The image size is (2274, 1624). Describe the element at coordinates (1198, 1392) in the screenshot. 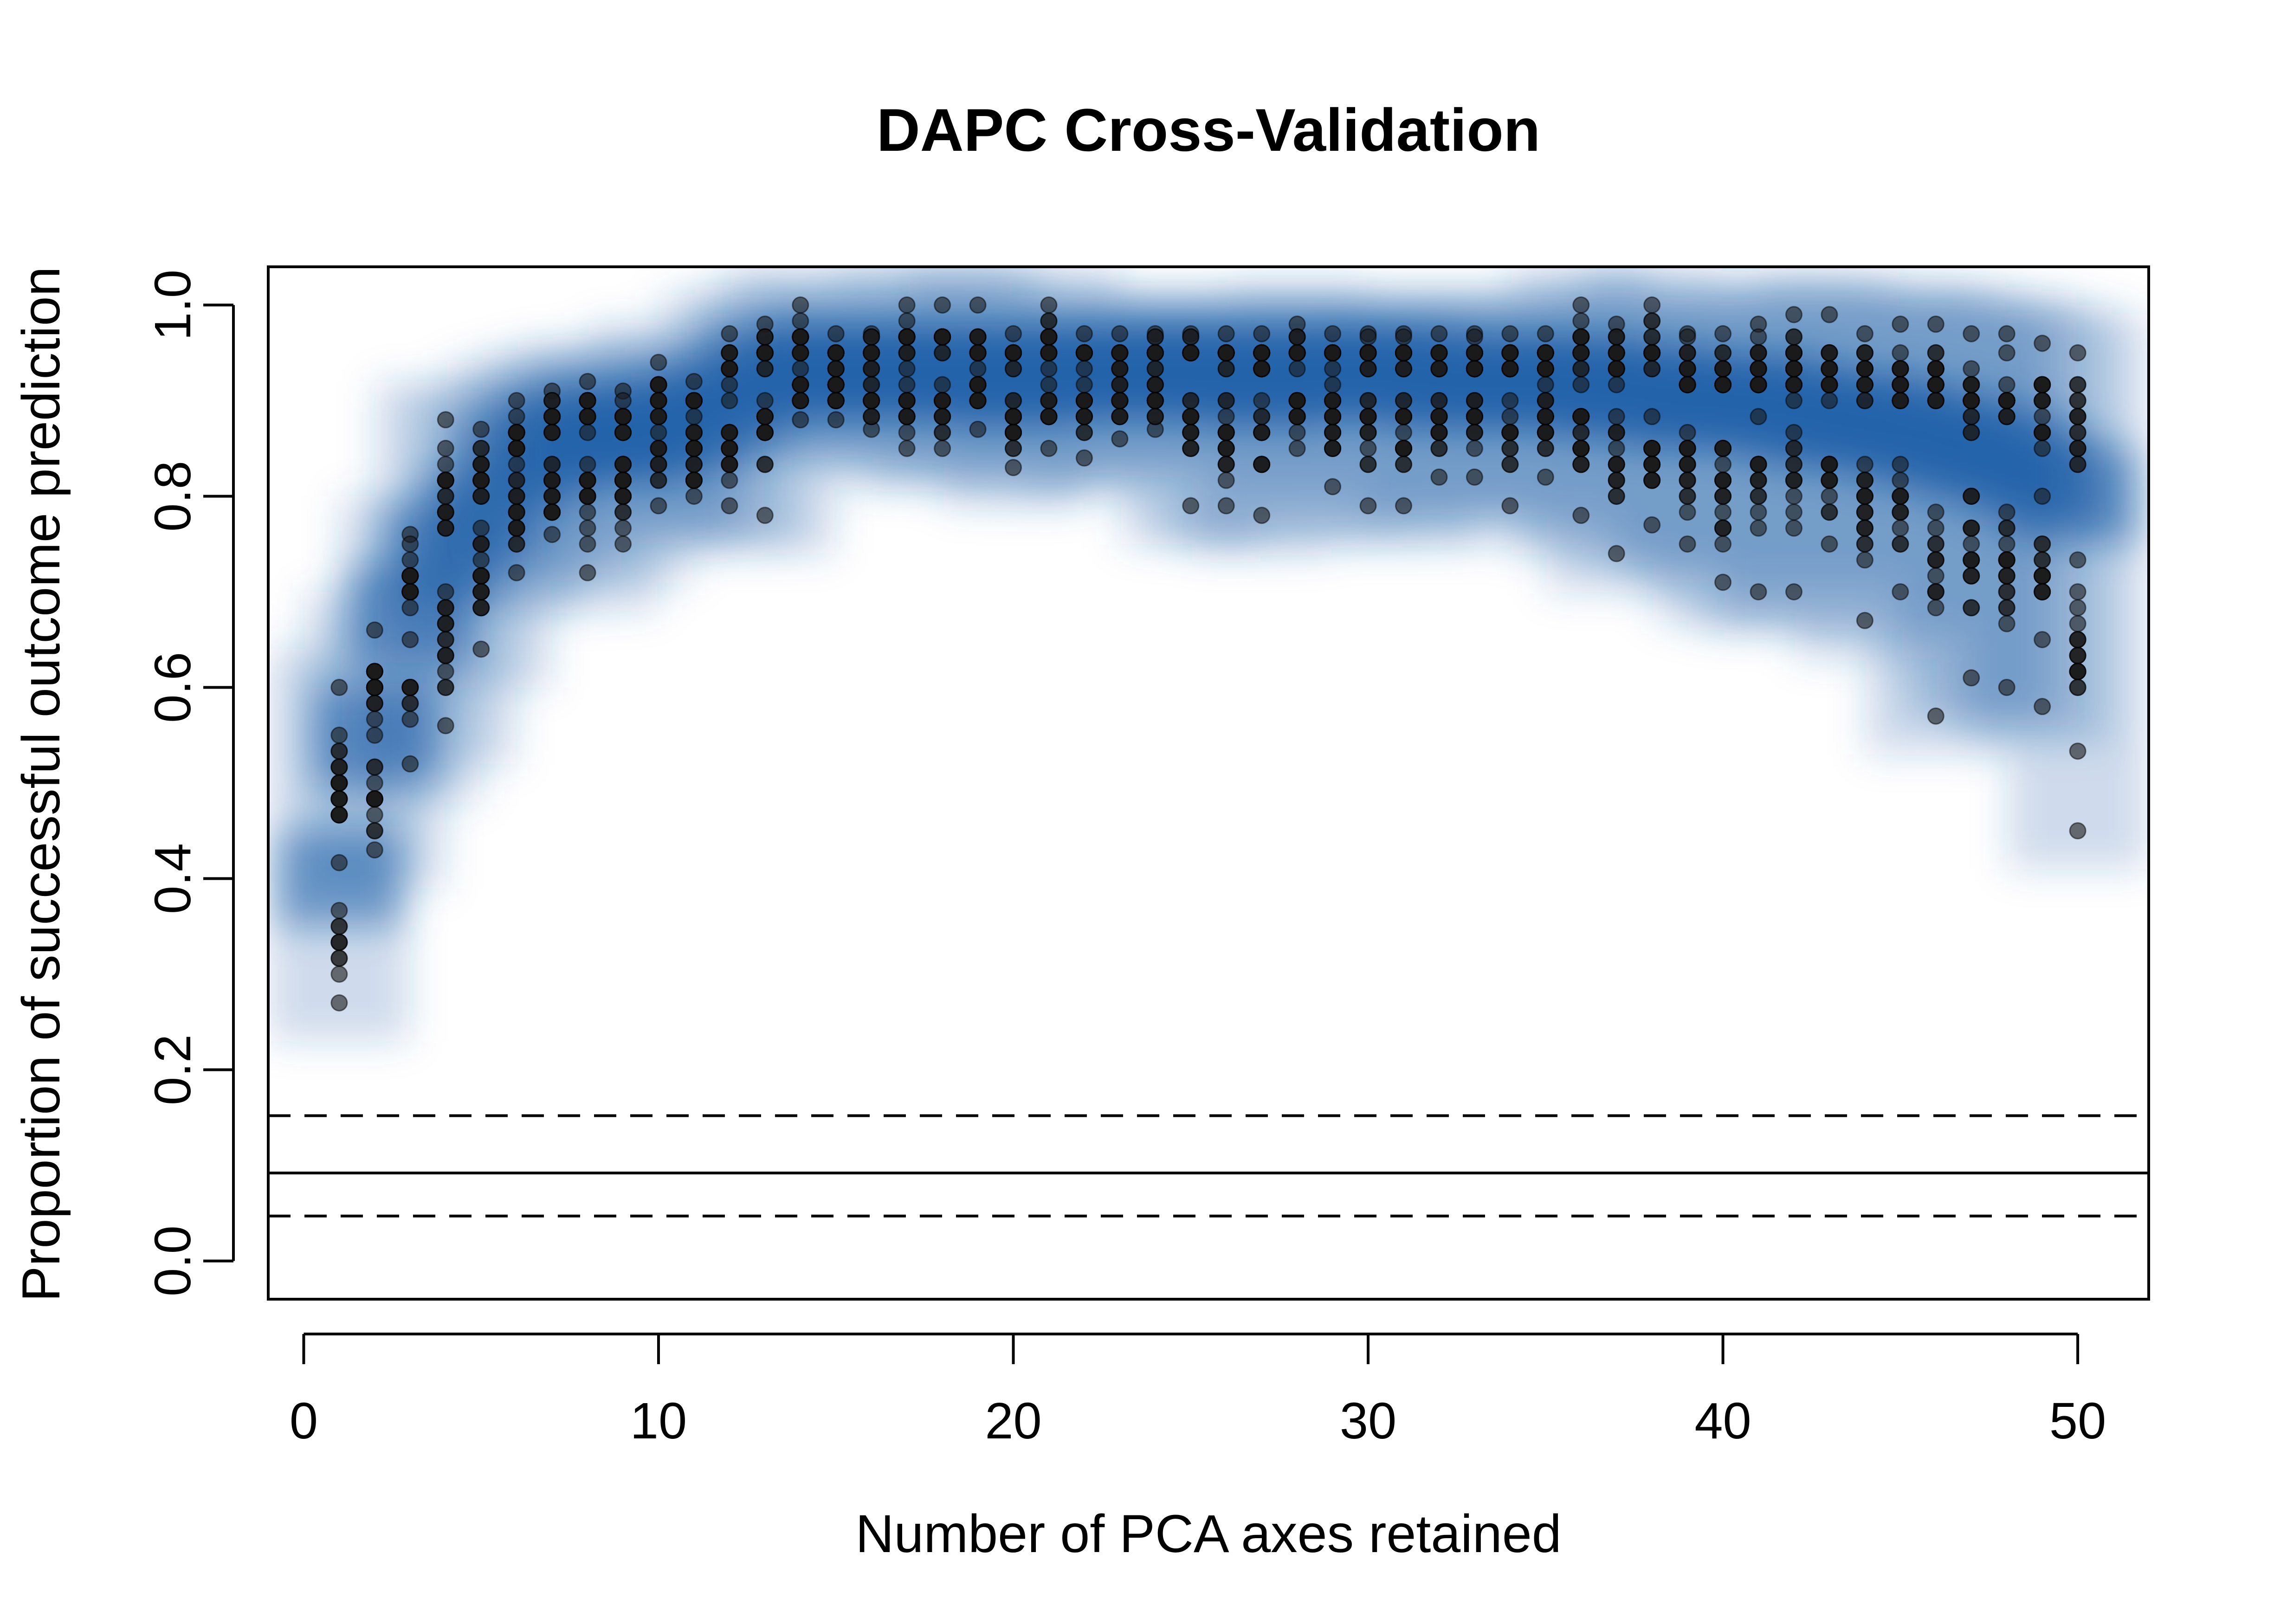

I see `x-axis: 0 10 20 30 40 50` at that location.